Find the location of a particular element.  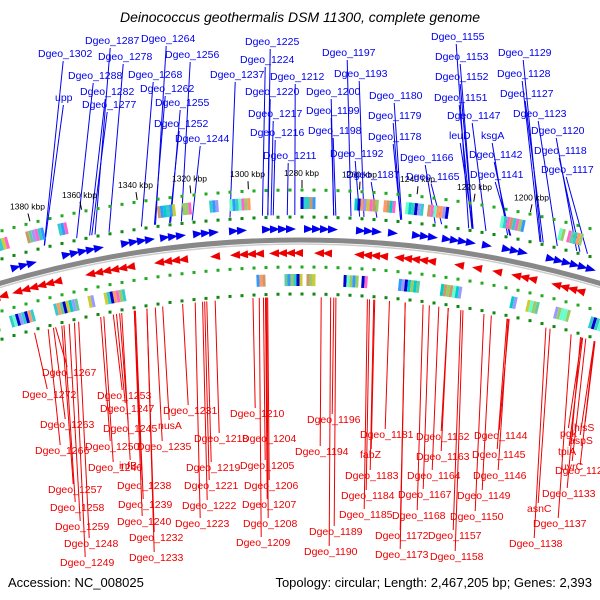

reverse-gene-label: Dgeo_1257 is located at coordinates (75, 490).